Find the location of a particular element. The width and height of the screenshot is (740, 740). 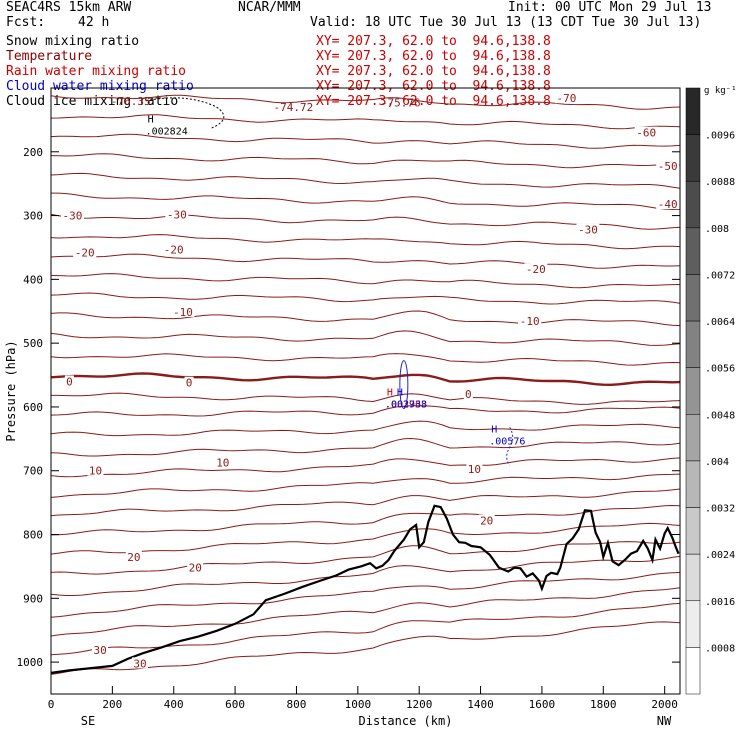

temperature-label: -70 is located at coordinates (567, 98).